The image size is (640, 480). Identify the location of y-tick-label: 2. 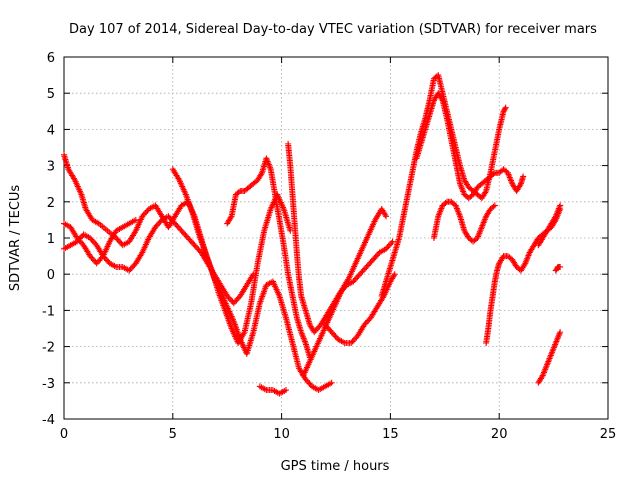
(51, 203).